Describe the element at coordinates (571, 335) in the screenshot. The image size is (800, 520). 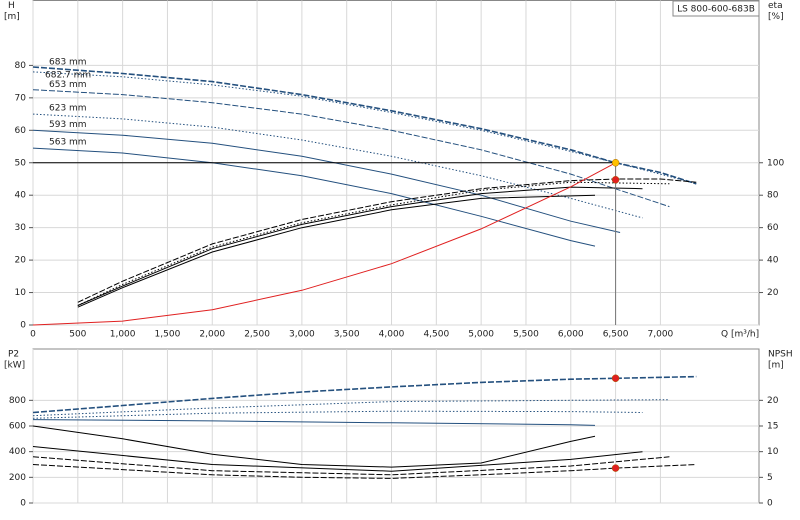
I see `x-tick-label: 6,000` at that location.